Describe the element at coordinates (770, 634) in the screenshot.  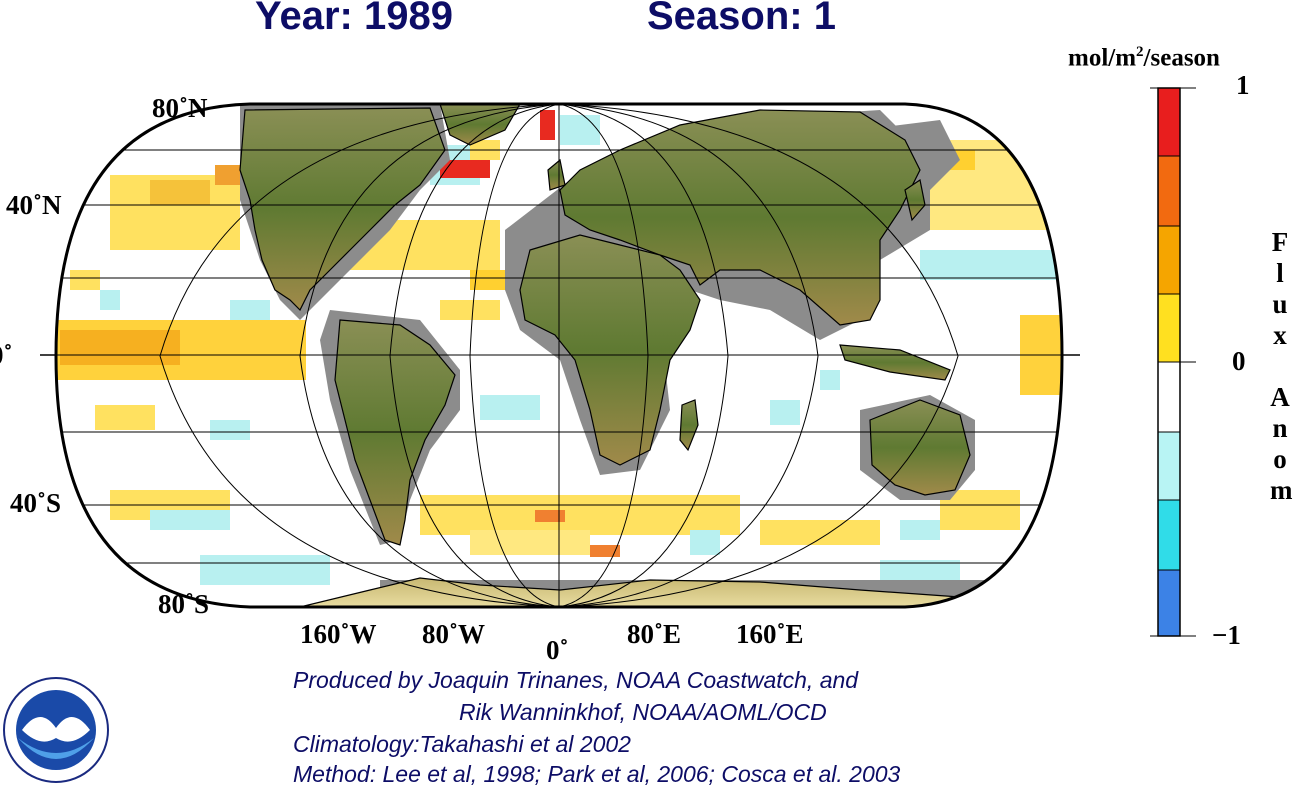
I see `lon-label-160e: 160˚E` at that location.